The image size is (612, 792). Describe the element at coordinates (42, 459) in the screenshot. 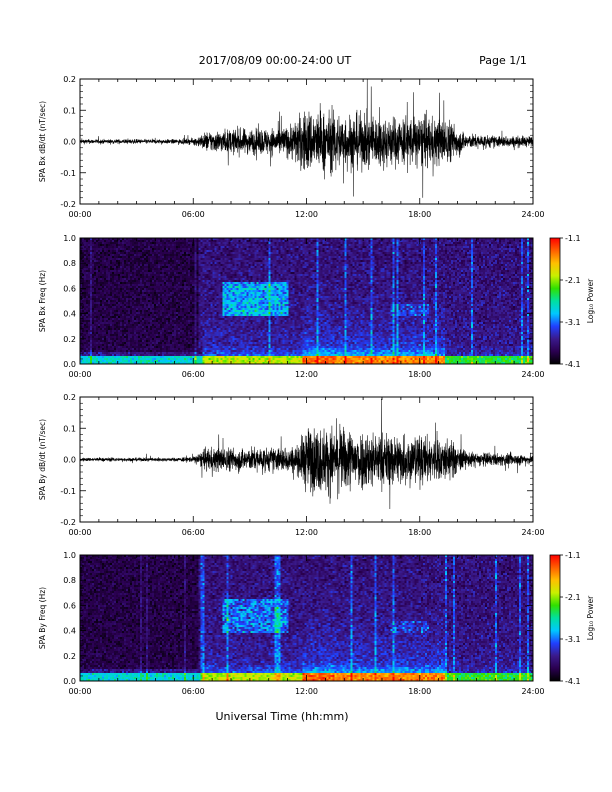

I see `y-axis-label: SPA By dB/dt (nT/sec)` at that location.